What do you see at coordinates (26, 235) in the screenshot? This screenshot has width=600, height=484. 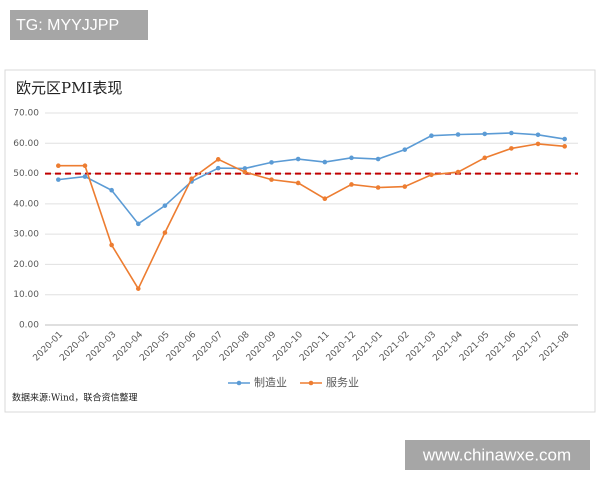 I see `y-tick-label: 30.00` at bounding box center [26, 235].